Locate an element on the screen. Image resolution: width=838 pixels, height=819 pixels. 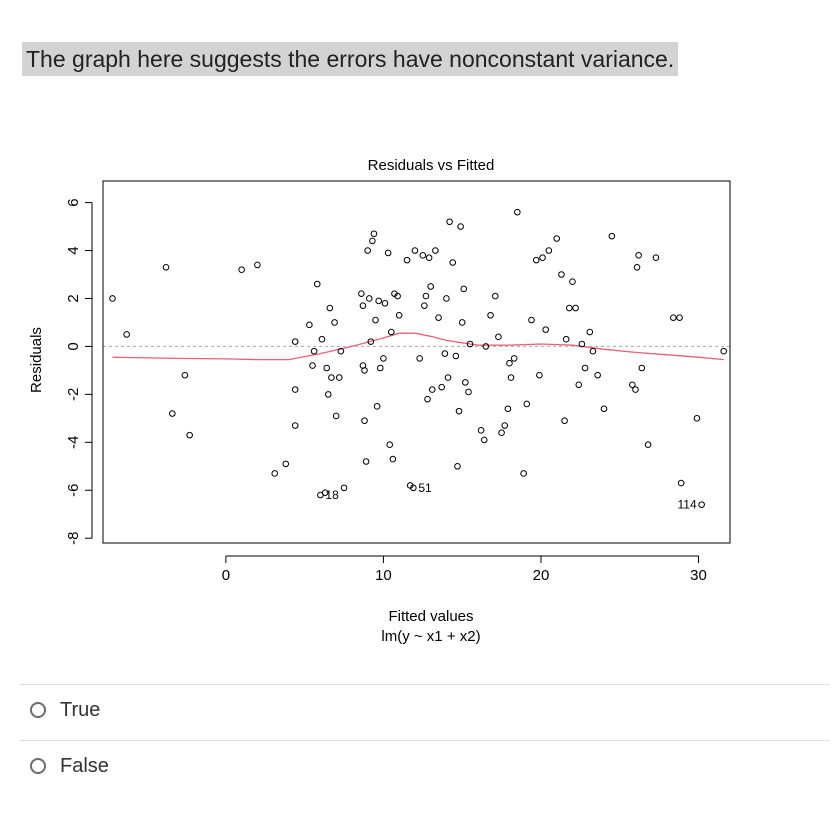
y-axis: -8 -6 -4 -2 0 2 4 6 is located at coordinates (79, 371).